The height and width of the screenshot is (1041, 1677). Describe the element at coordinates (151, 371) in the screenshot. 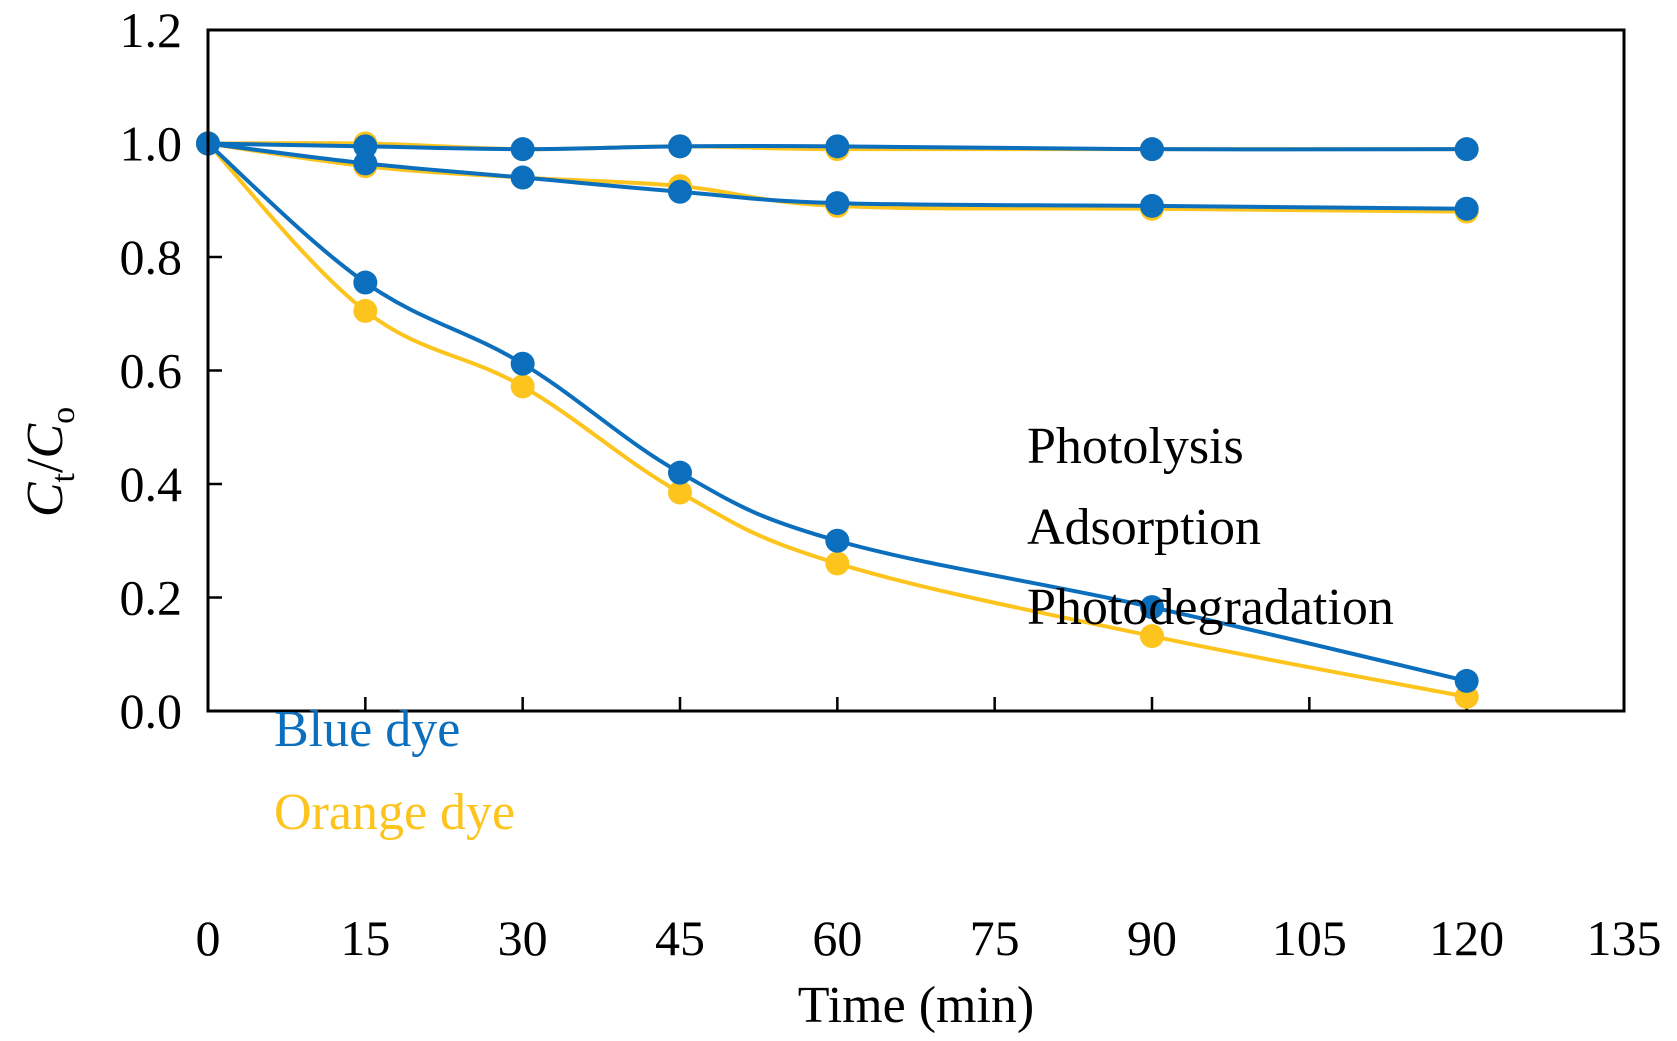

I see `y-tick-label: 0.6` at that location.